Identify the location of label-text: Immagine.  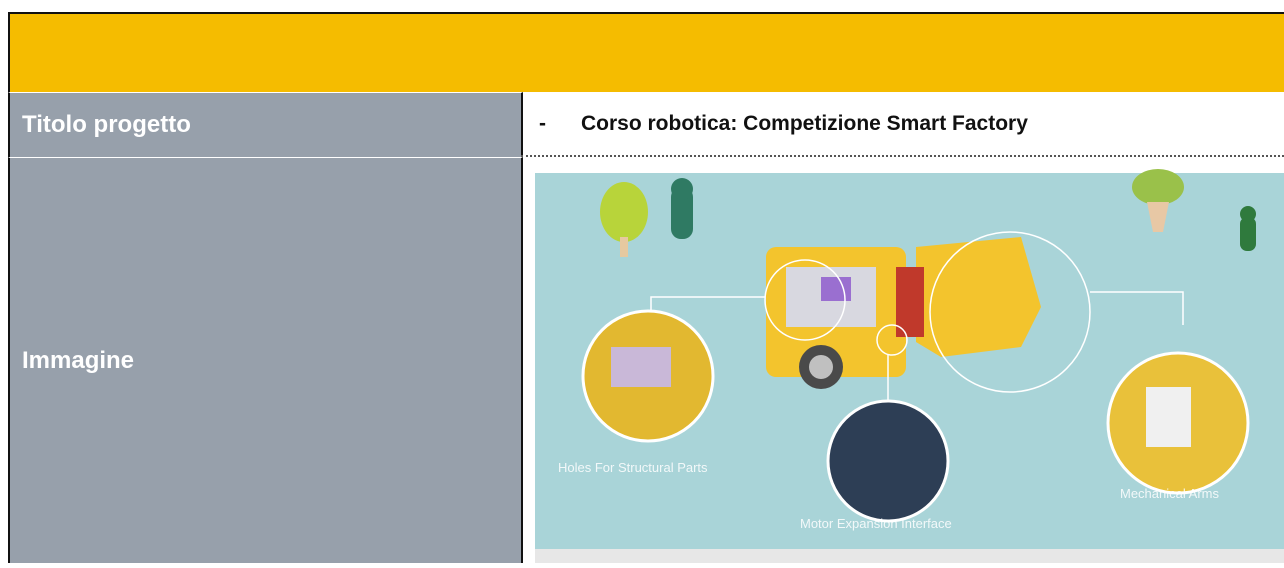
(78, 360).